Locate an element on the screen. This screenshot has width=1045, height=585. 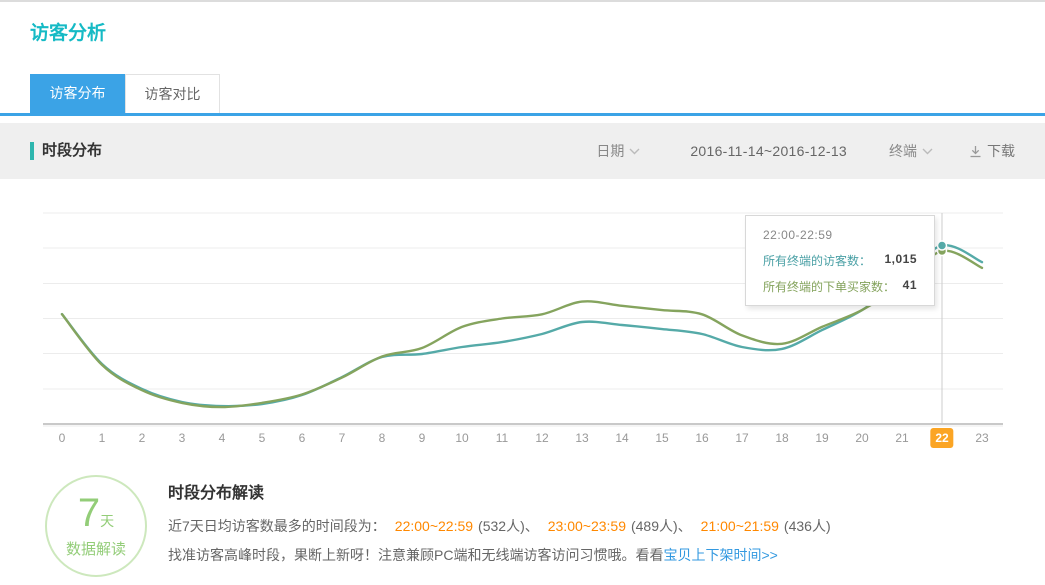
x-axis-label: 23 is located at coordinates (982, 438).